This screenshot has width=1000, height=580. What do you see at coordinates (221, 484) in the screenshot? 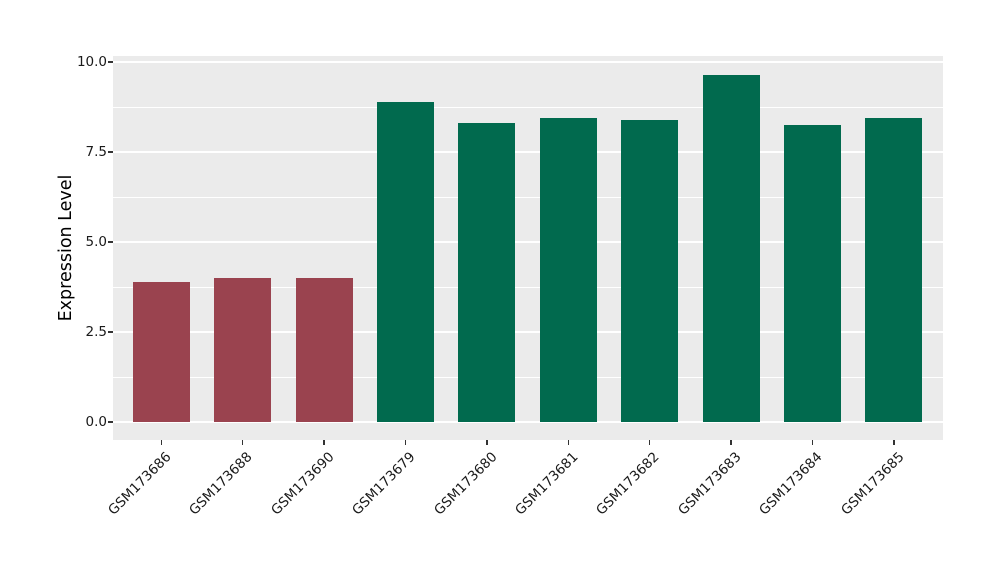
I see `x-tick-label-GSM173688: GSM173688` at bounding box center [221, 484].